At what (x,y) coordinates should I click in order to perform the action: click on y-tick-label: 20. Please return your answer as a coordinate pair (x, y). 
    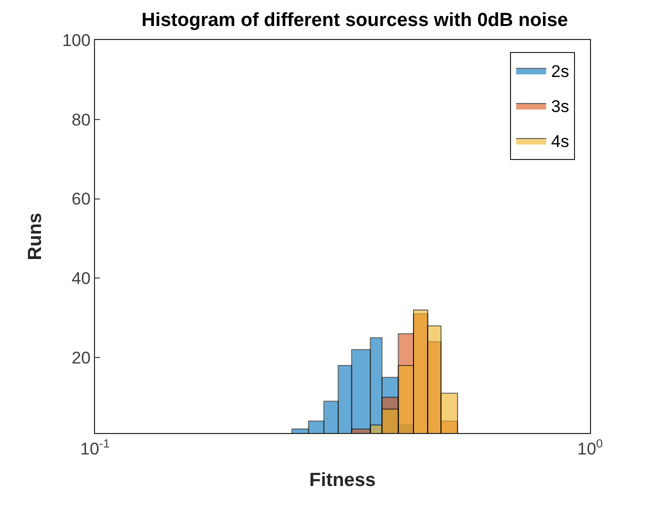
    Looking at the image, I should click on (81, 358).